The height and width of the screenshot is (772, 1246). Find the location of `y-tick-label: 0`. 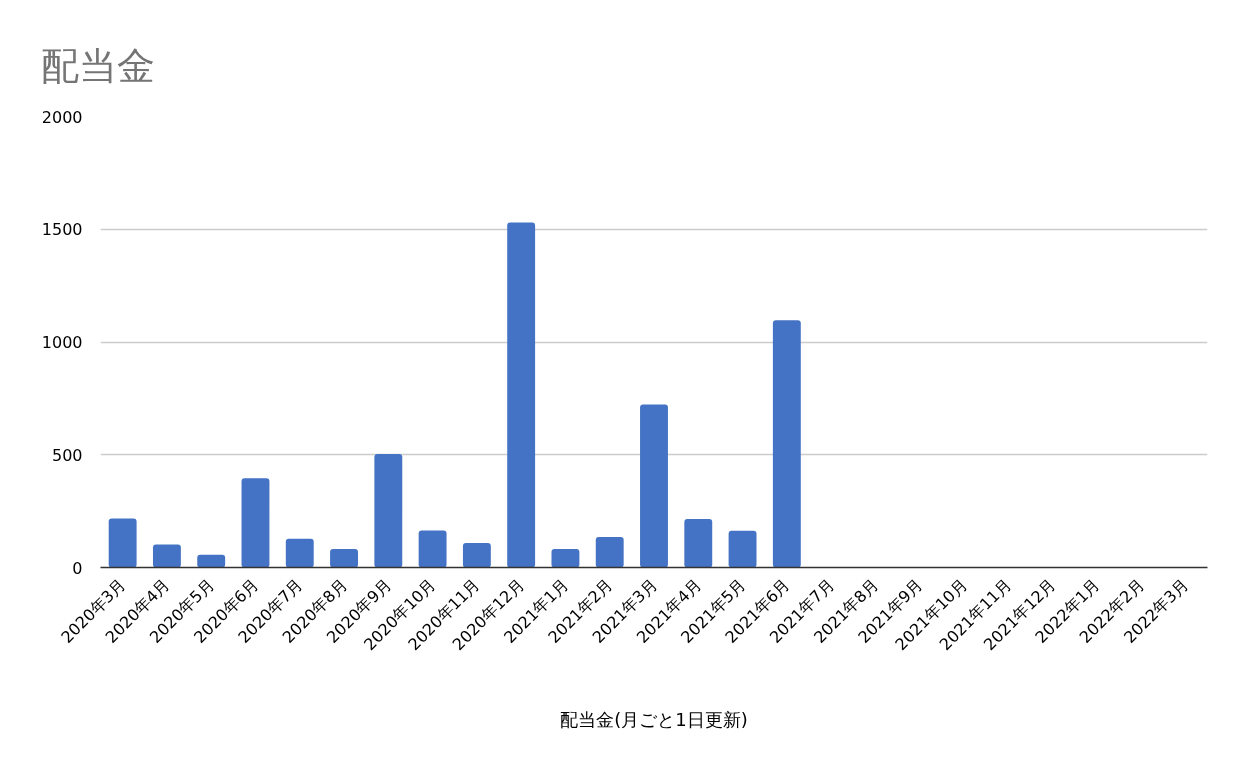

y-tick-label: 0 is located at coordinates (77, 568).